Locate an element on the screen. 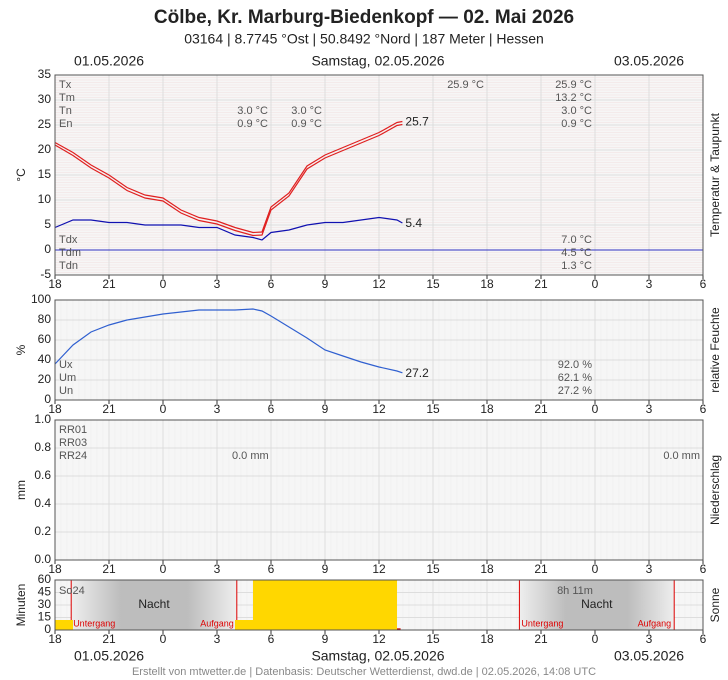  y-tick-label: 0.8 is located at coordinates (42, 447).